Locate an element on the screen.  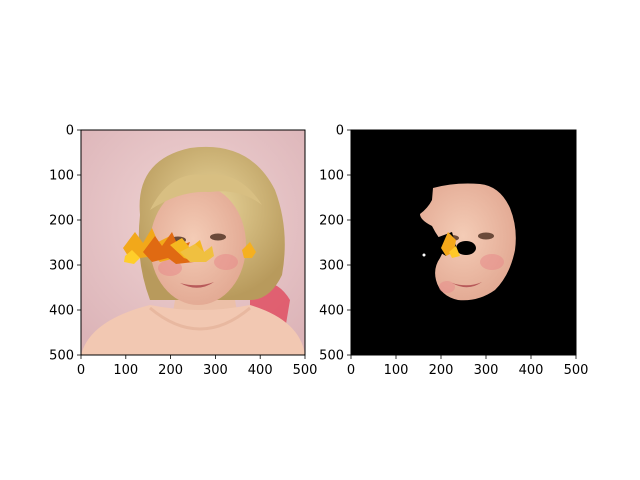
right-xtick-label: 400 is located at coordinates (531, 370).